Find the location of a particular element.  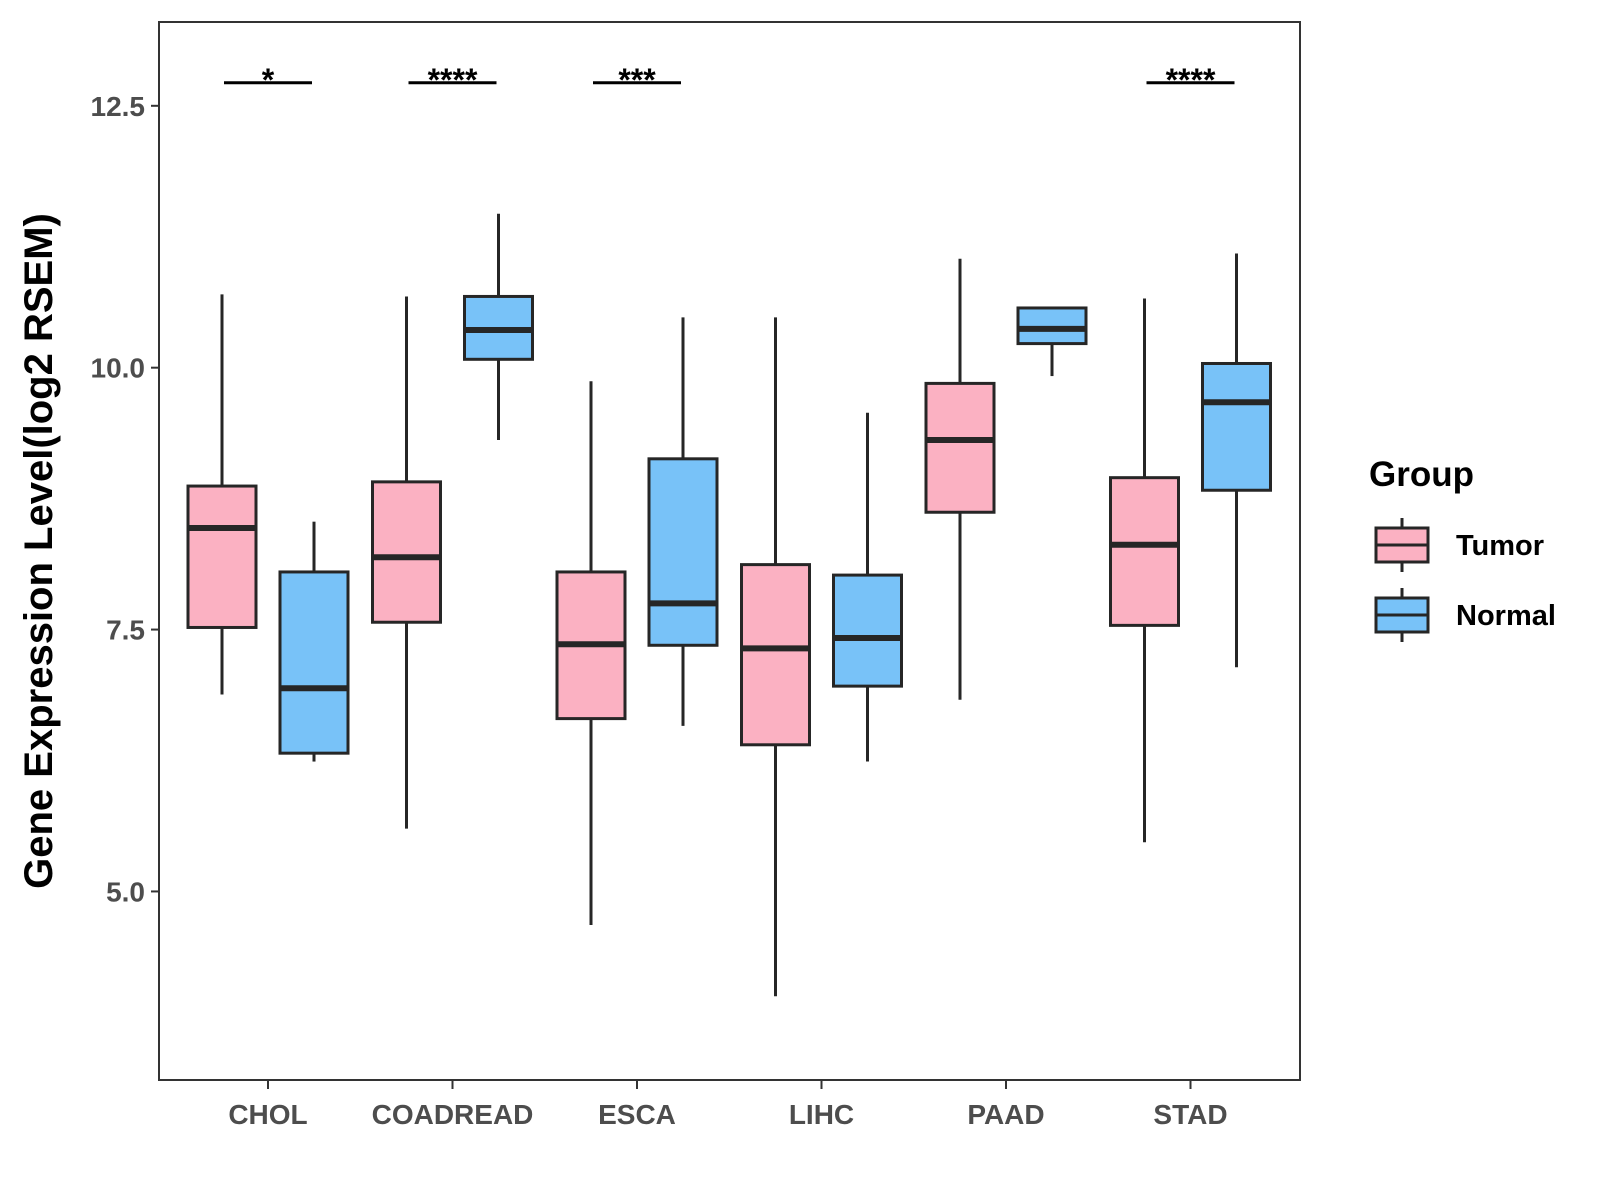

box-normal-esca is located at coordinates (683, 521).